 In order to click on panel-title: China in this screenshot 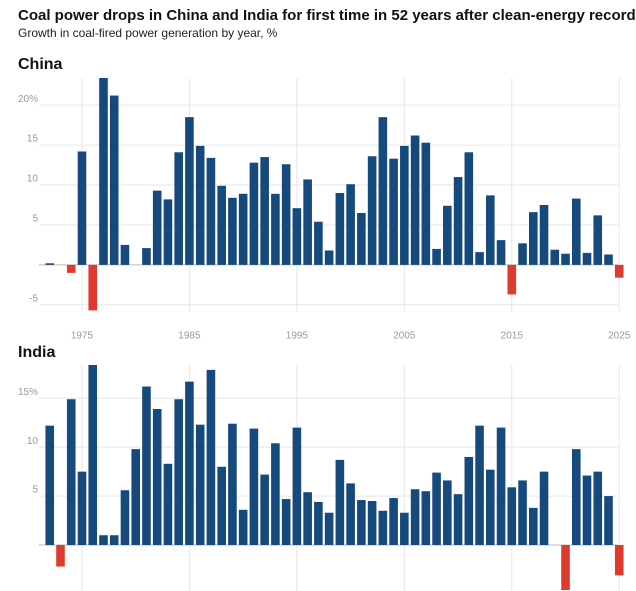, I will do `click(40, 64)`.